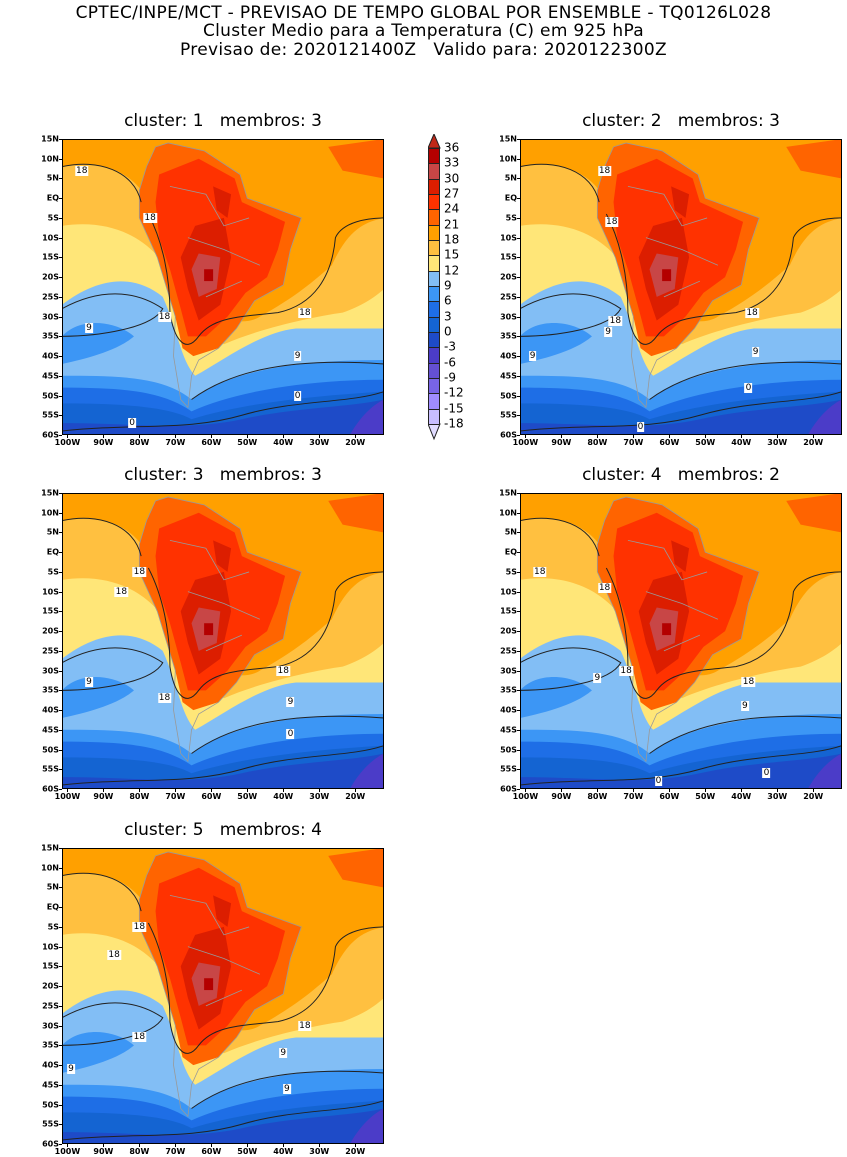  I want to click on colorbar-label: -12, so click(454, 392).